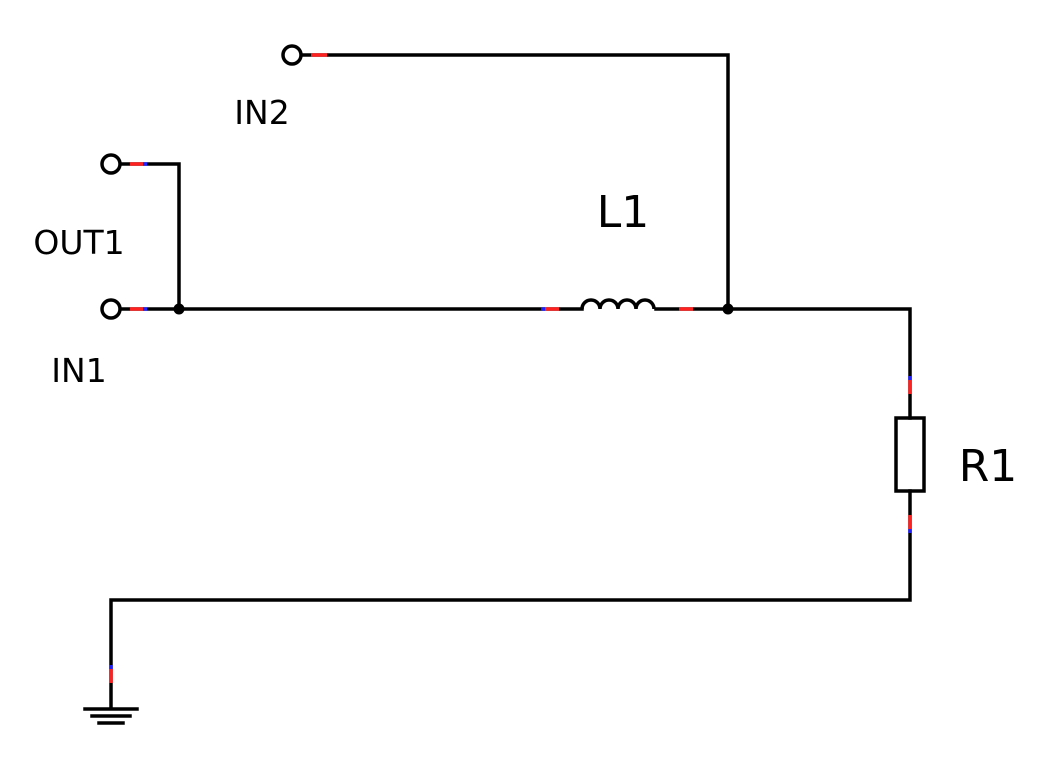 The width and height of the screenshot is (1050, 781). I want to click on wire-node-to-r1, so click(819, 363).